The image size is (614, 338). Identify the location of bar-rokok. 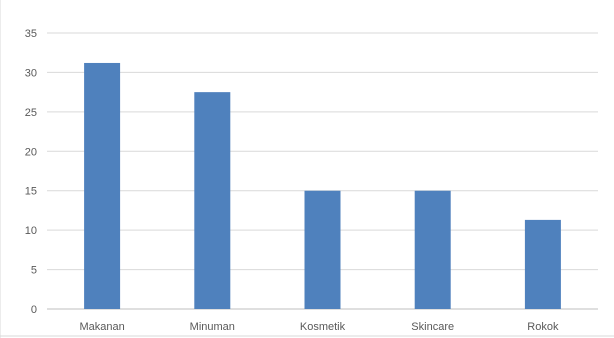
(542, 264).